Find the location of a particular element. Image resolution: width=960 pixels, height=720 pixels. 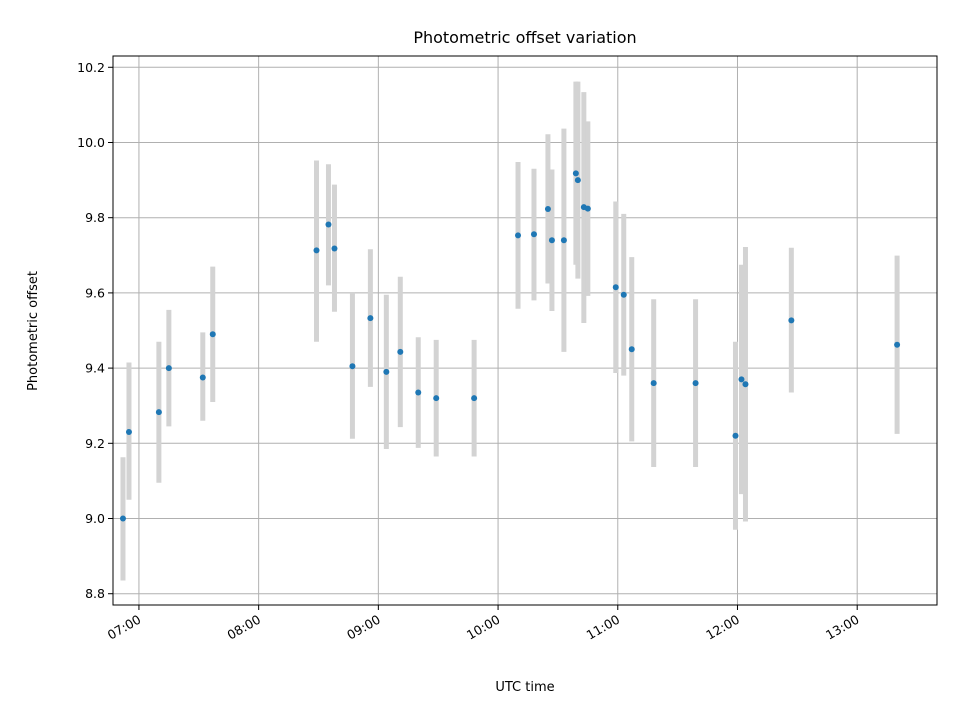

y-tick-label: 9.8 is located at coordinates (95, 217).